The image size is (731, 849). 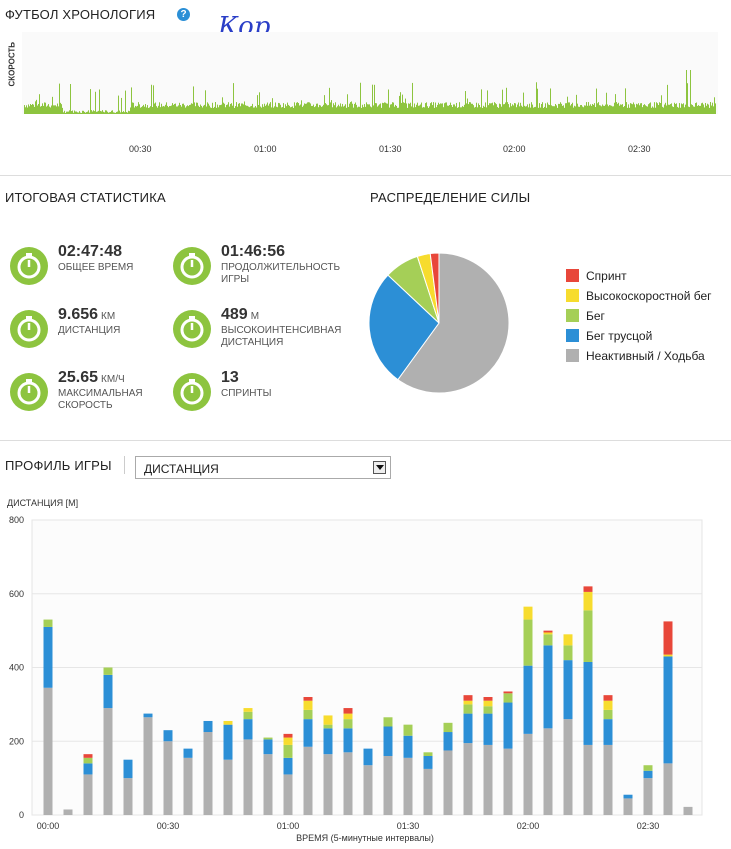 I want to click on chevron-down-icon, so click(x=379, y=467).